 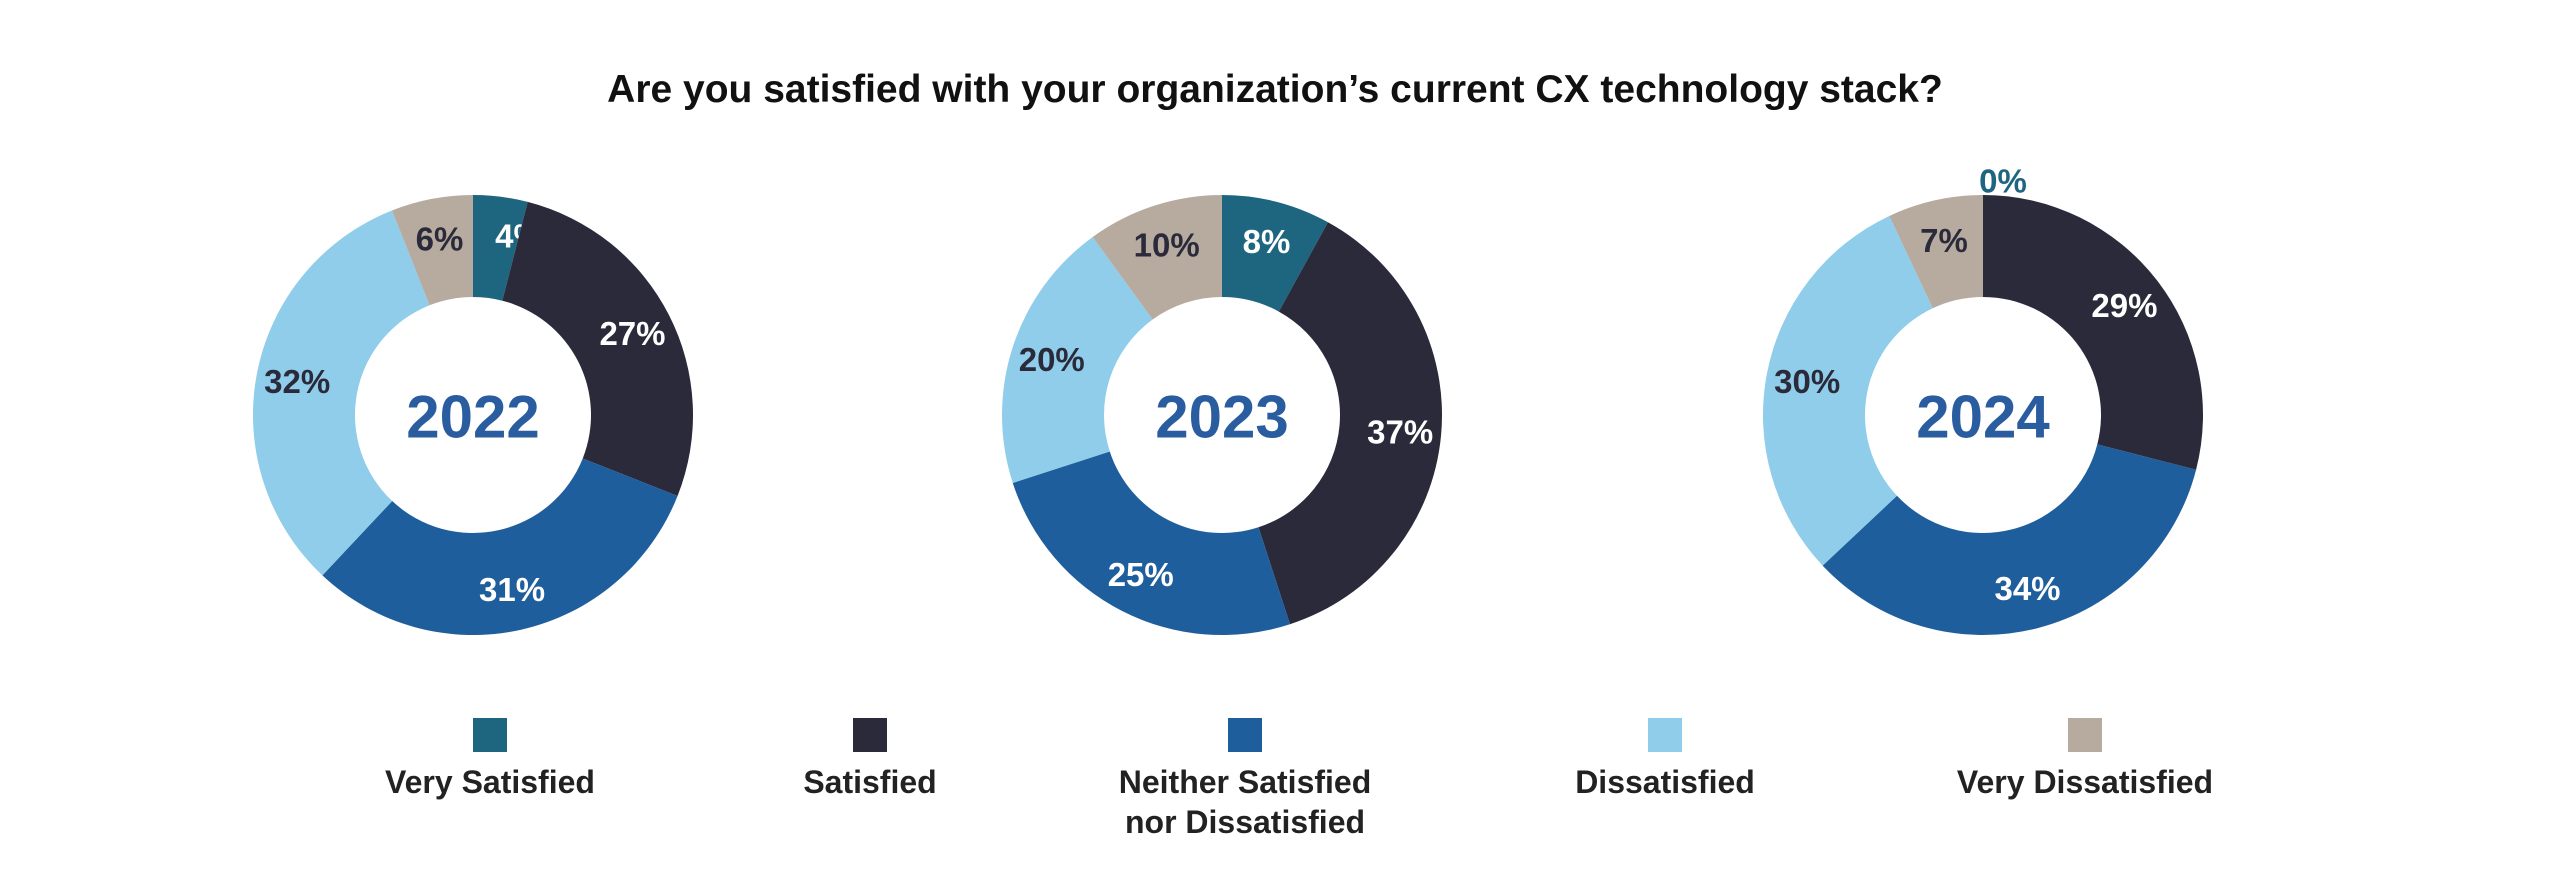 What do you see at coordinates (500, 546) in the screenshot?
I see `slice-2022-neither-satisfied-nor-dissatisfied` at bounding box center [500, 546].